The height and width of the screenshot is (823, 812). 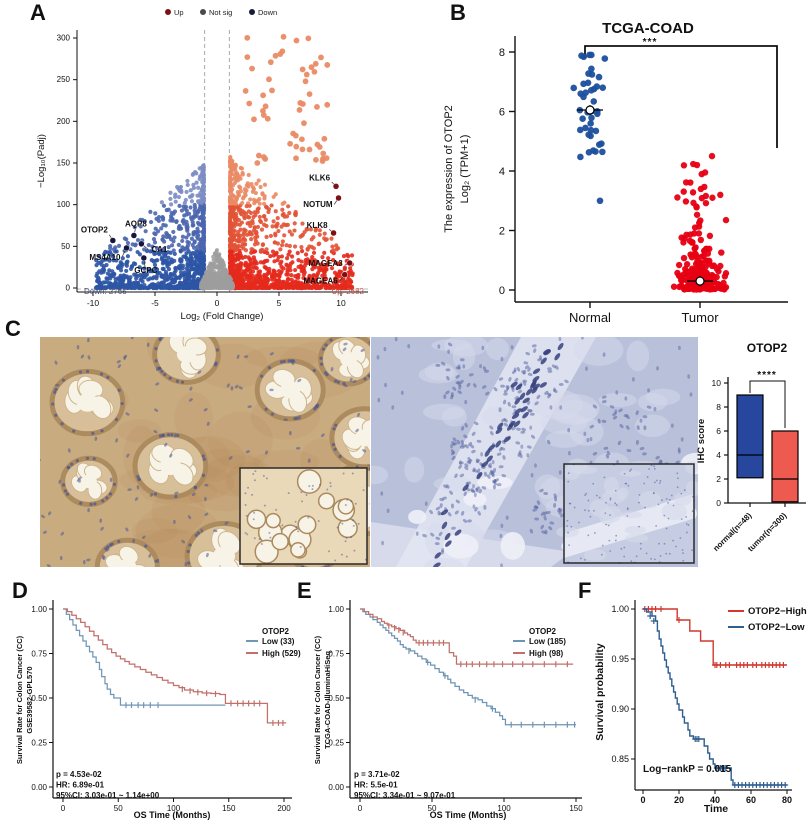 What do you see at coordinates (777, 611) in the screenshot?
I see `svg-text: OTOP2−High` at bounding box center [777, 611].